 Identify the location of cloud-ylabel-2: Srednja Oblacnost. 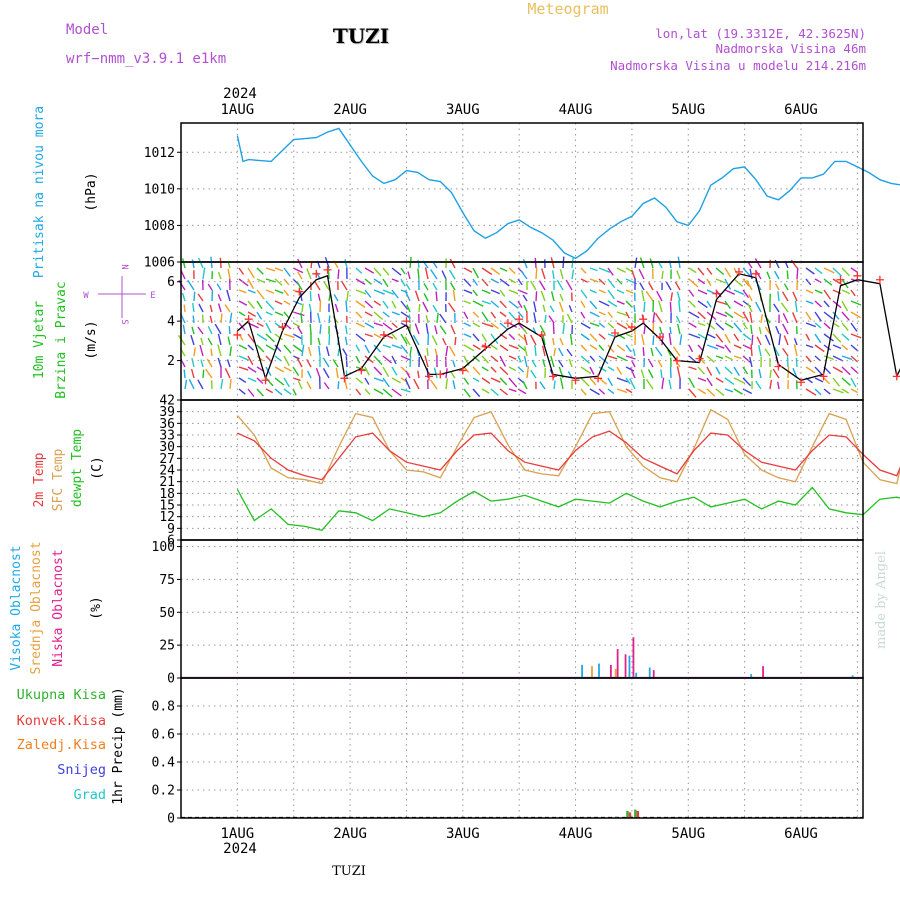
(36, 607).